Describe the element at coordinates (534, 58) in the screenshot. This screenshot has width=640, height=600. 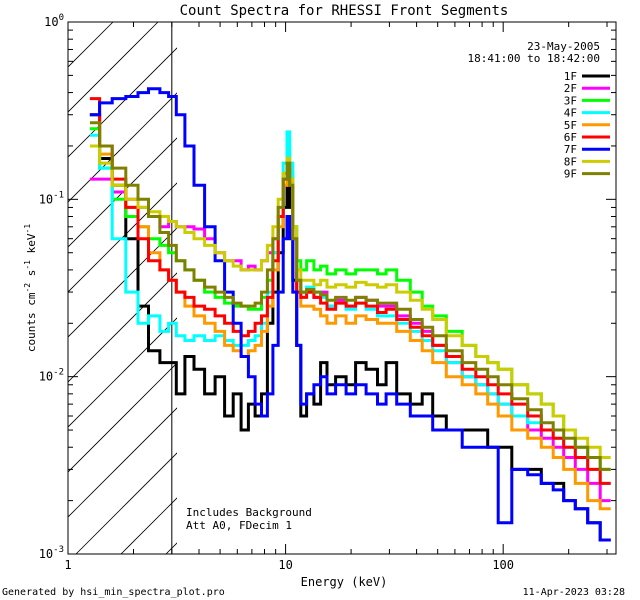
I see `time-range-label: 18:41:00 to 18:42:00` at that location.